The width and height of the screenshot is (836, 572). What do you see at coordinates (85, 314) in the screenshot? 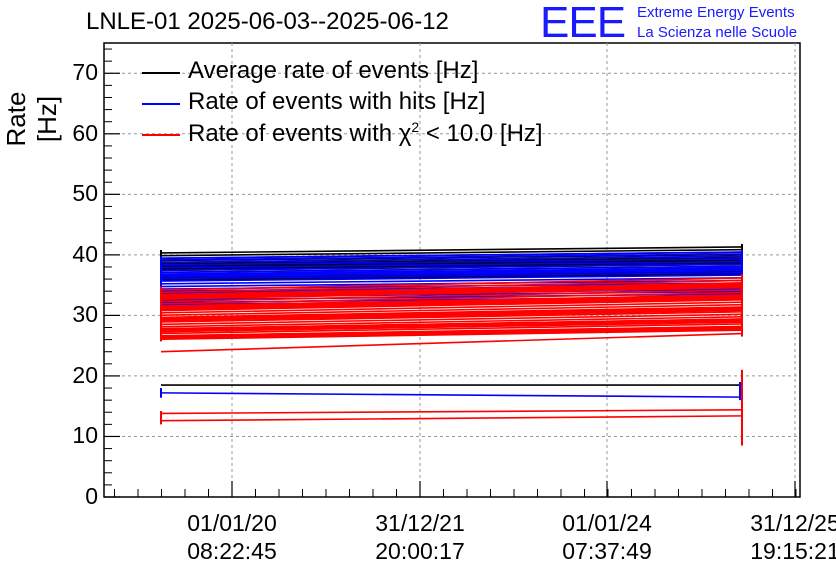
I see `y-tick-label: 30` at bounding box center [85, 314].